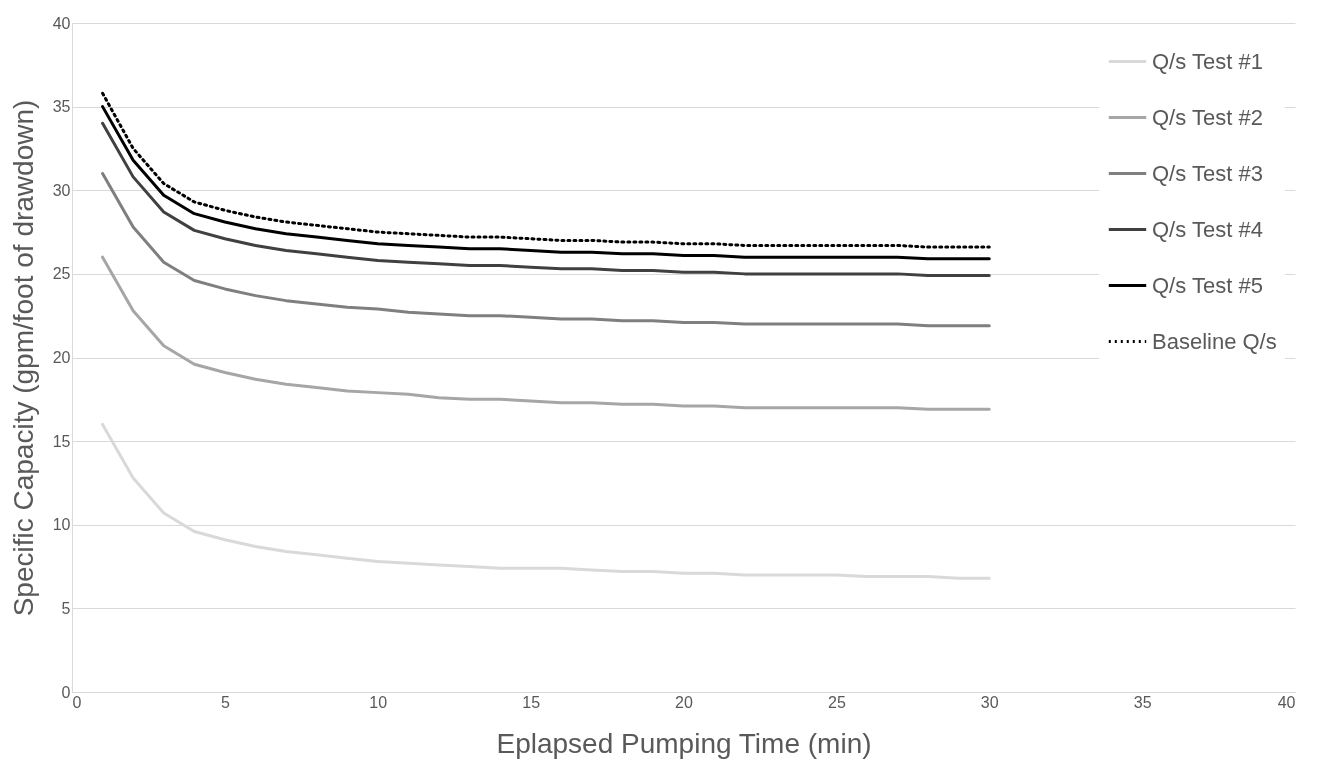  I want to click on x-tick-label: 25, so click(836, 702).